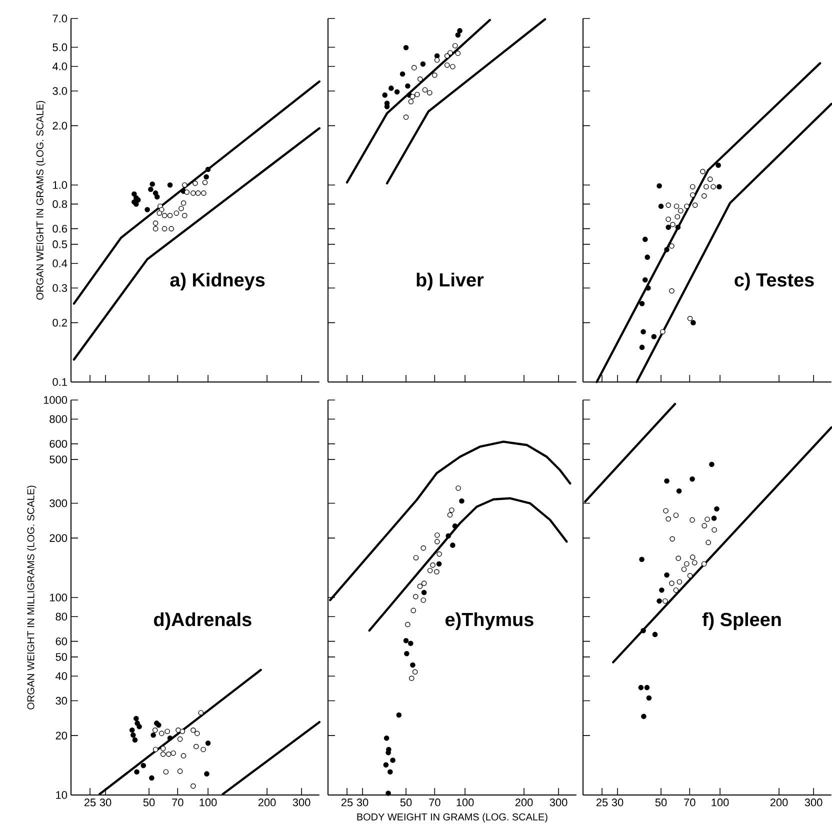  What do you see at coordinates (60, 264) in the screenshot?
I see `y-tick-label: 0.4` at bounding box center [60, 264].